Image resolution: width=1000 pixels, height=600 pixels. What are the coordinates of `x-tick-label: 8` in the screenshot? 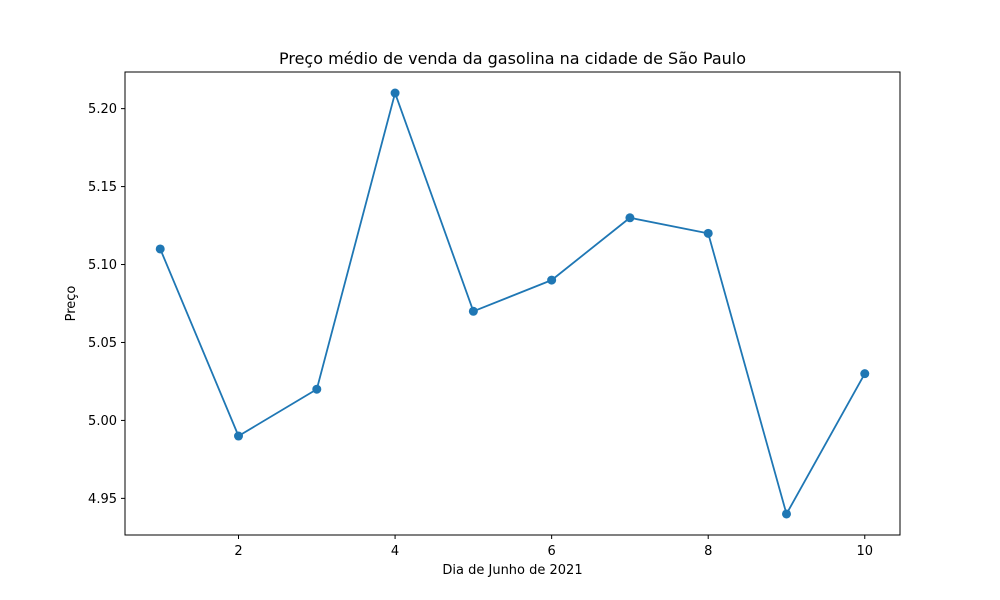 It's located at (708, 551).